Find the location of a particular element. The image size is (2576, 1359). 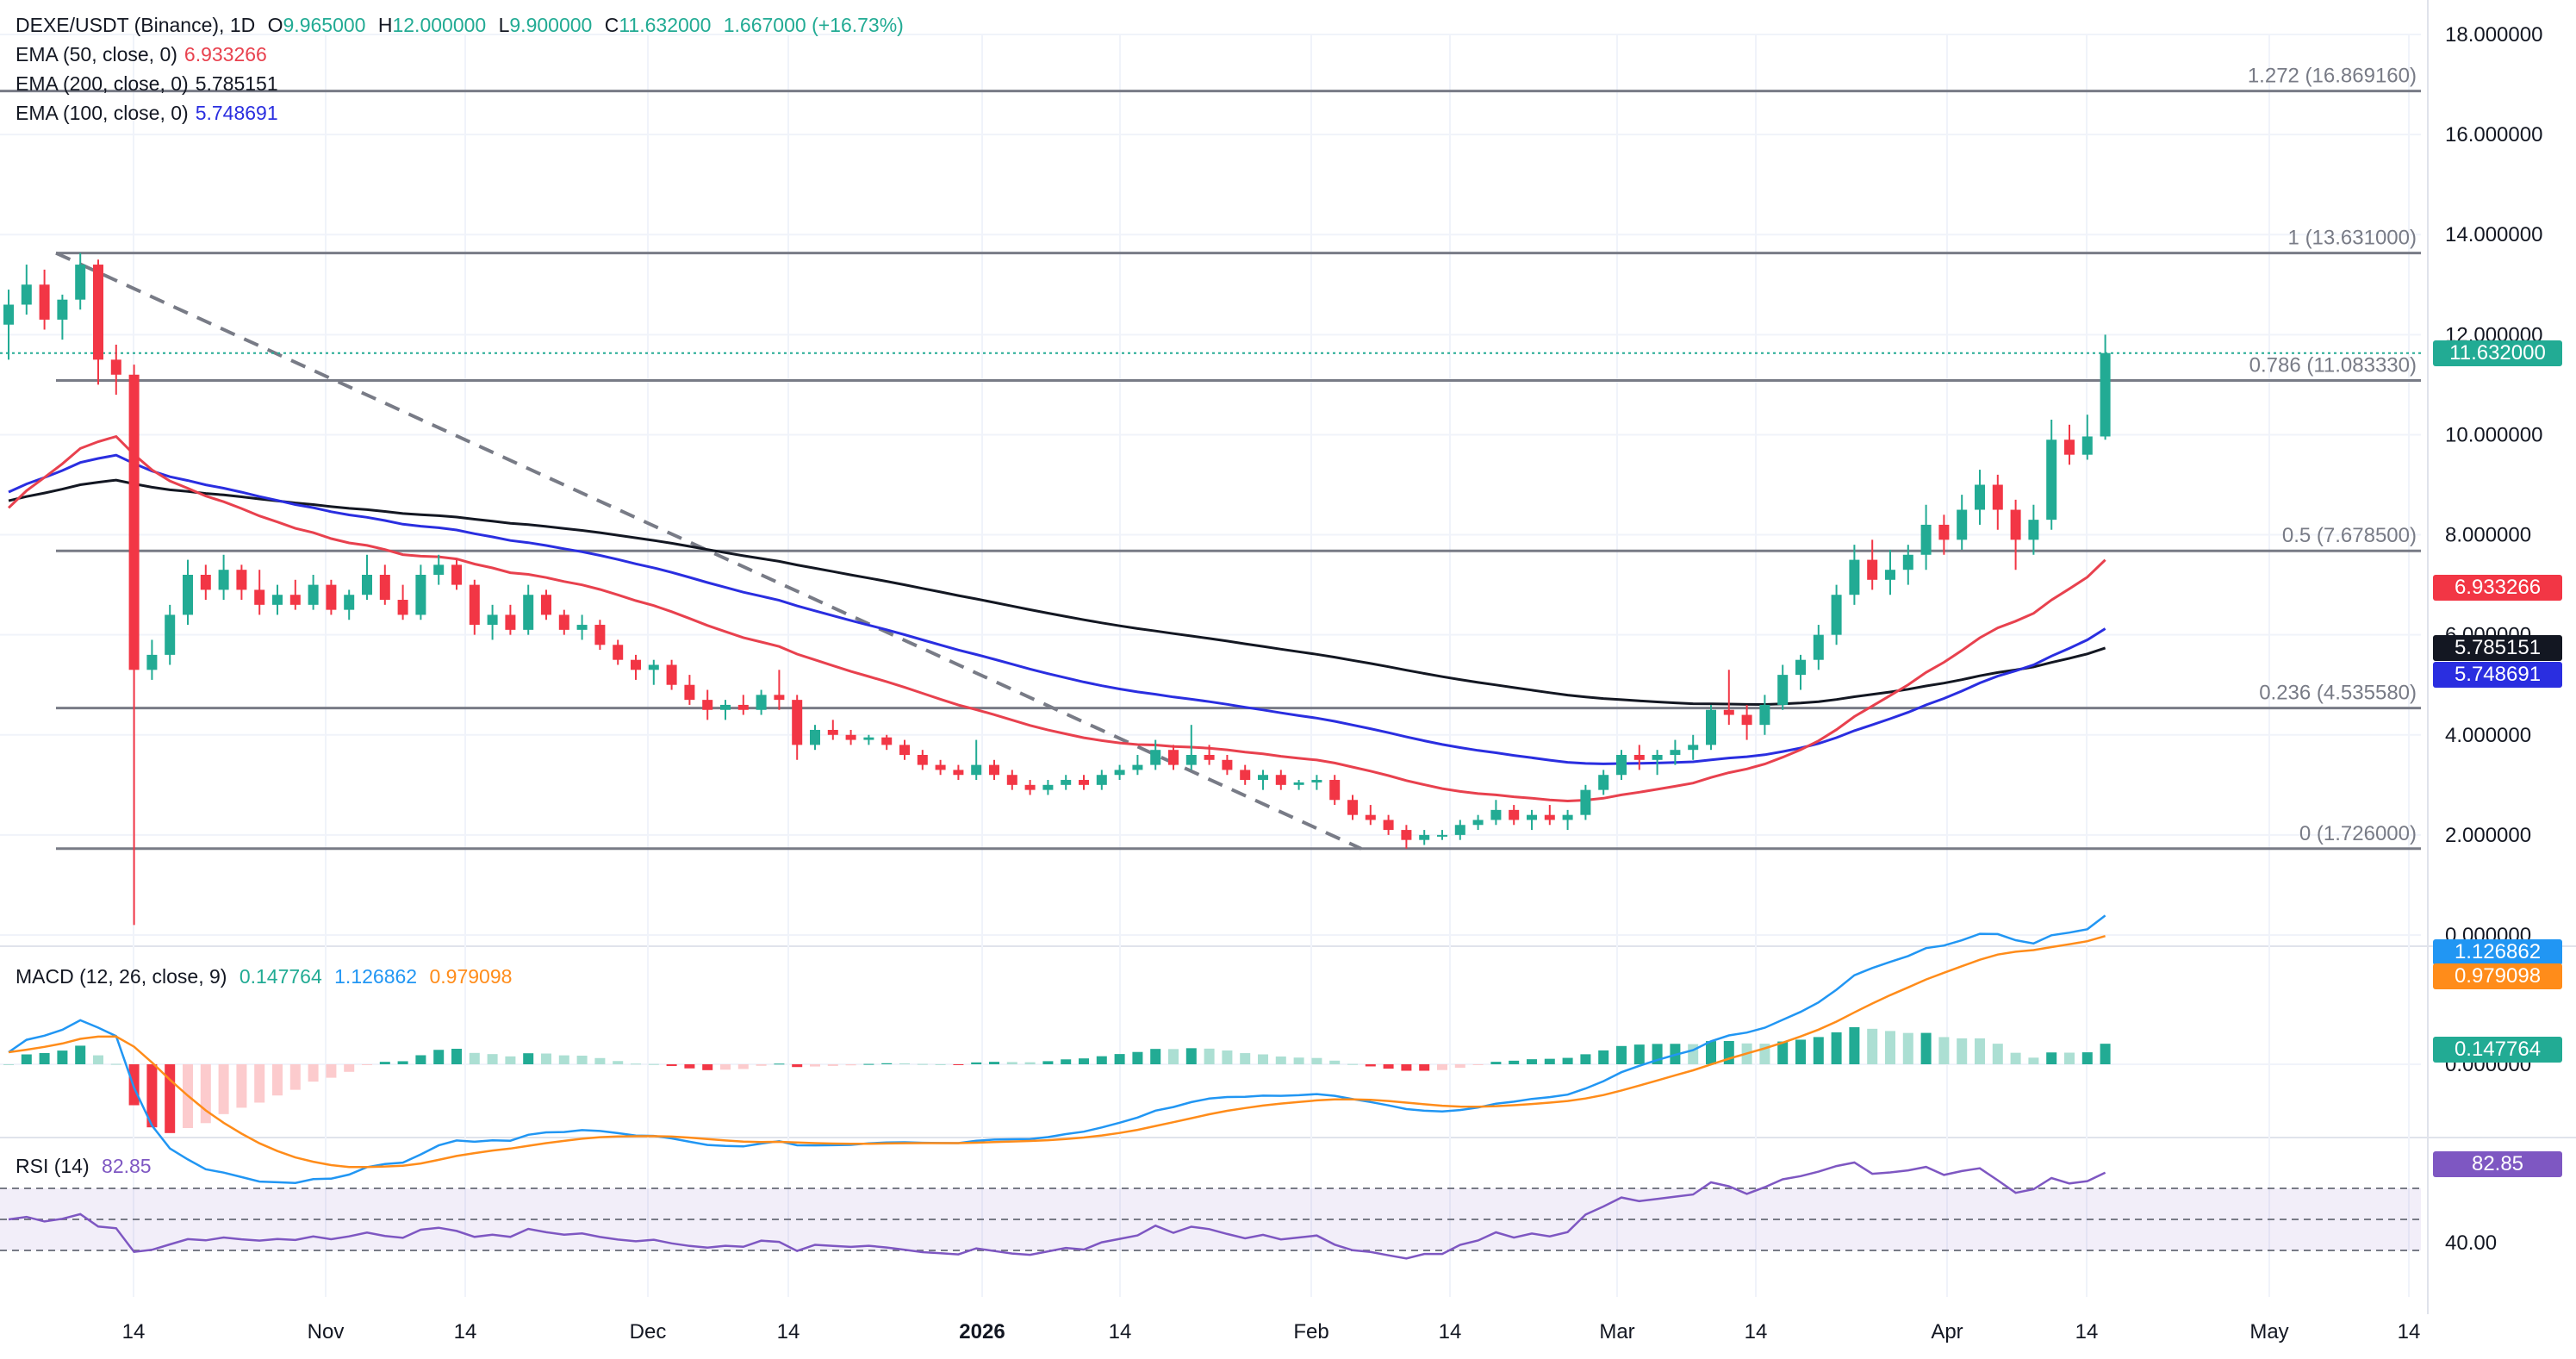

ema50-price-badge: 6.933266 is located at coordinates (2498, 588).